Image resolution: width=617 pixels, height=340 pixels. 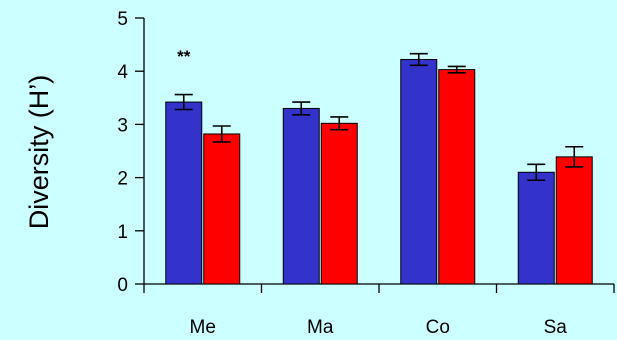 What do you see at coordinates (438, 327) in the screenshot?
I see `x-tick-label: Co` at bounding box center [438, 327].